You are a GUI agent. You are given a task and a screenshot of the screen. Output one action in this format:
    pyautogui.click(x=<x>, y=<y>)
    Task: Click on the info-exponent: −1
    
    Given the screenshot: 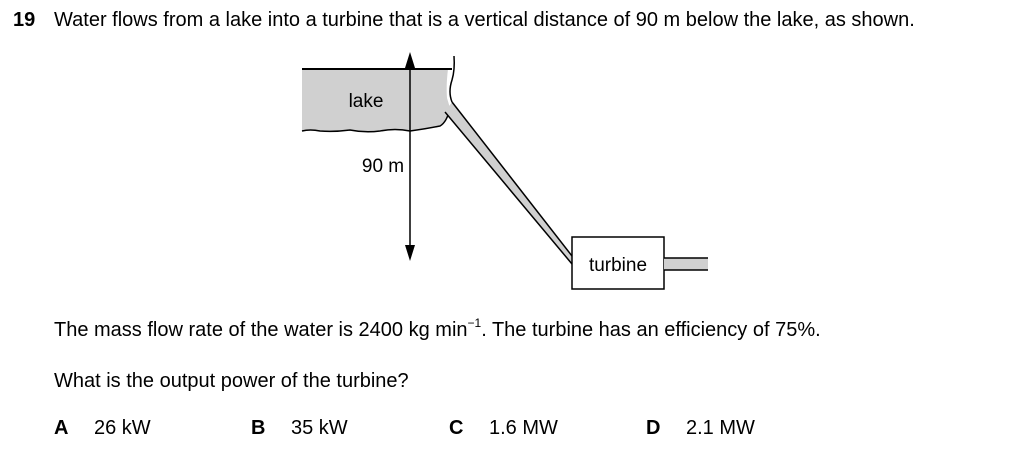 What is the action you would take?
    pyautogui.click(x=474, y=323)
    